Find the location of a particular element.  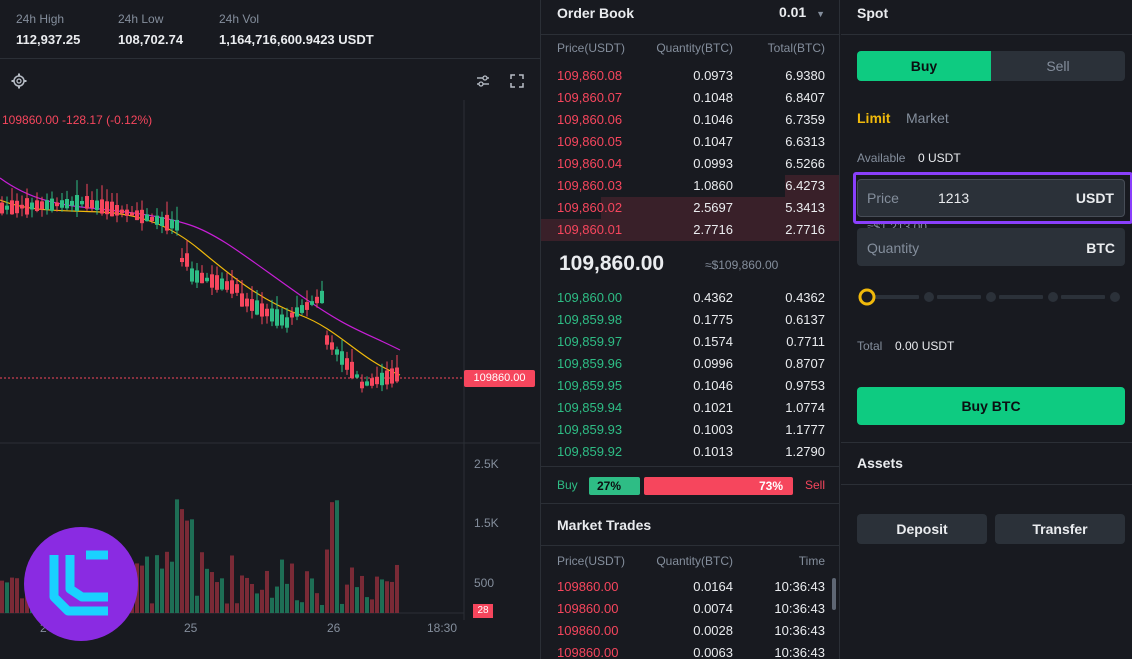

ask-row: 109,860.05 0.1047 6.6313 is located at coordinates (690, 142).